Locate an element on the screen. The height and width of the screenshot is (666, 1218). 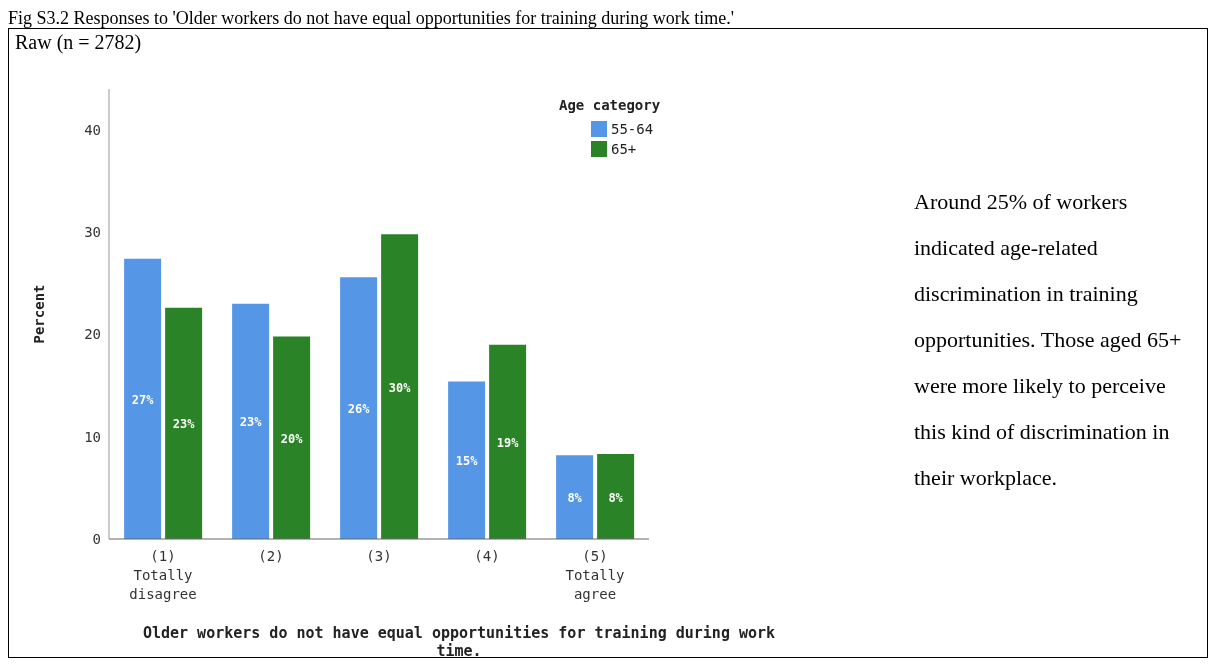
data-label: 27% is located at coordinates (143, 399).